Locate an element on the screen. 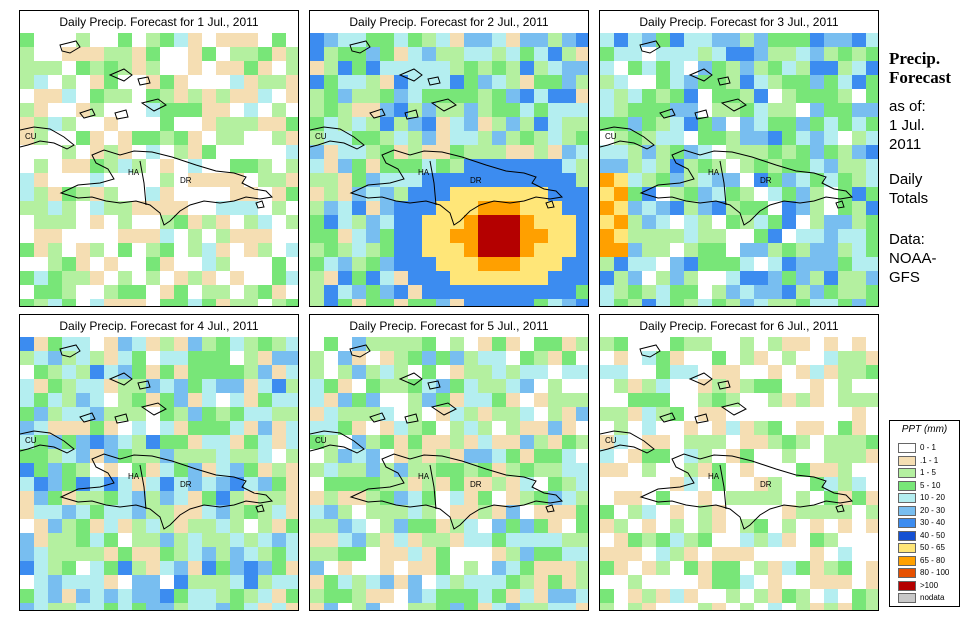  sidebar-title-line2: Forecast is located at coordinates (920, 77).